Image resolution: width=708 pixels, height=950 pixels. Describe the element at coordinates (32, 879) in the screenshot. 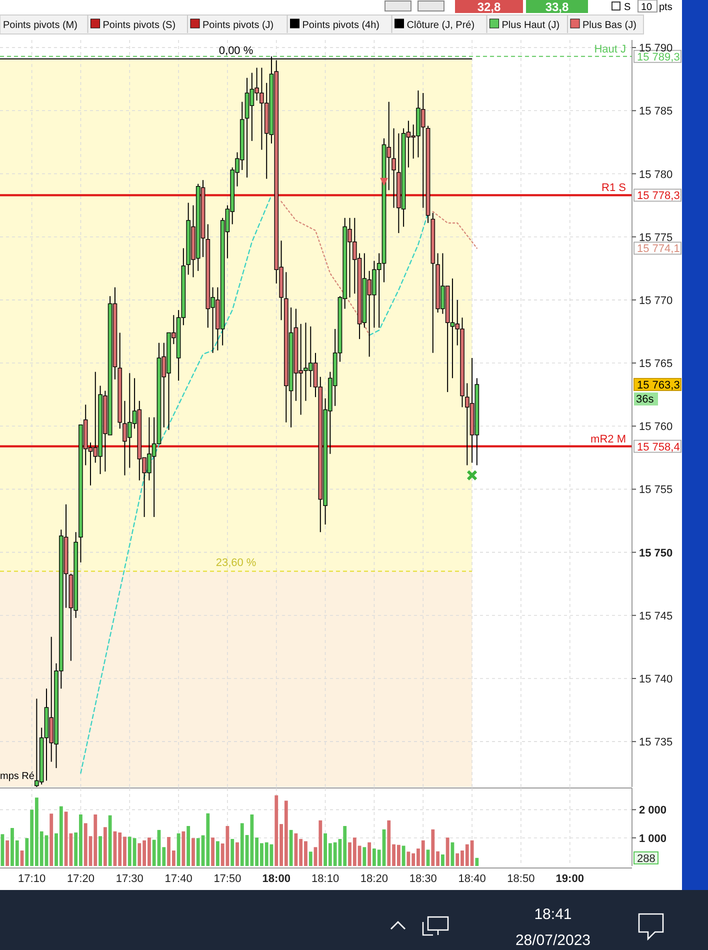

I see `x-tick-label: 17:10` at that location.